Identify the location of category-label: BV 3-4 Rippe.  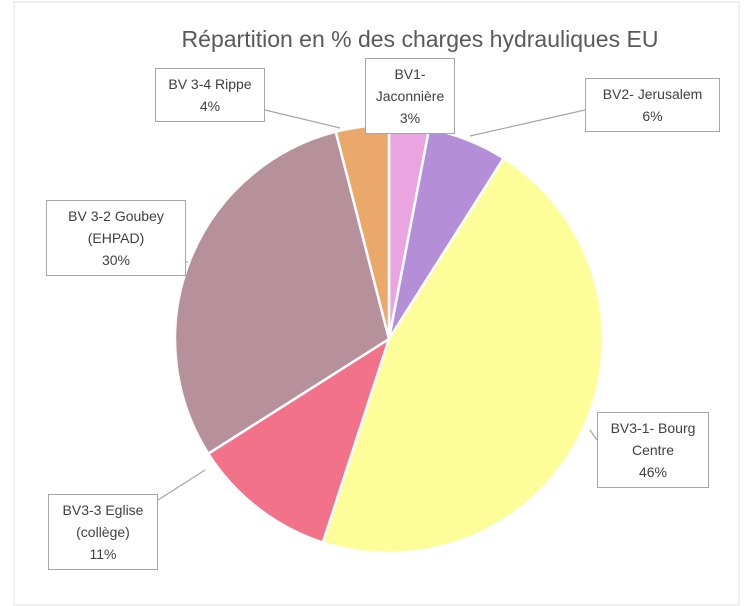
(210, 84).